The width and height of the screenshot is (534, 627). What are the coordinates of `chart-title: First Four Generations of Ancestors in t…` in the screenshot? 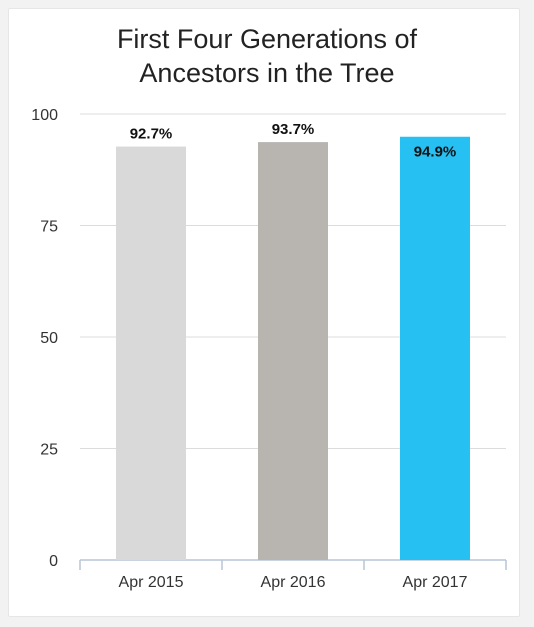 It's located at (267, 56).